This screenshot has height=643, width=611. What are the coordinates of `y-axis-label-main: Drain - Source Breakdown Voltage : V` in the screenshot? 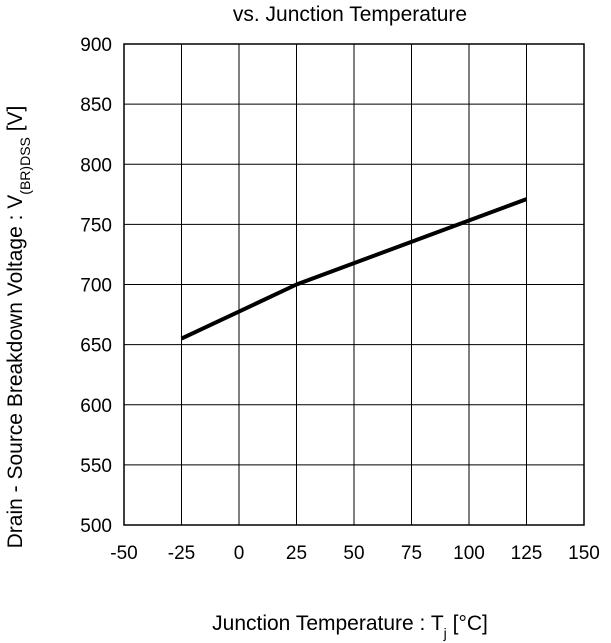 It's located at (15, 372).